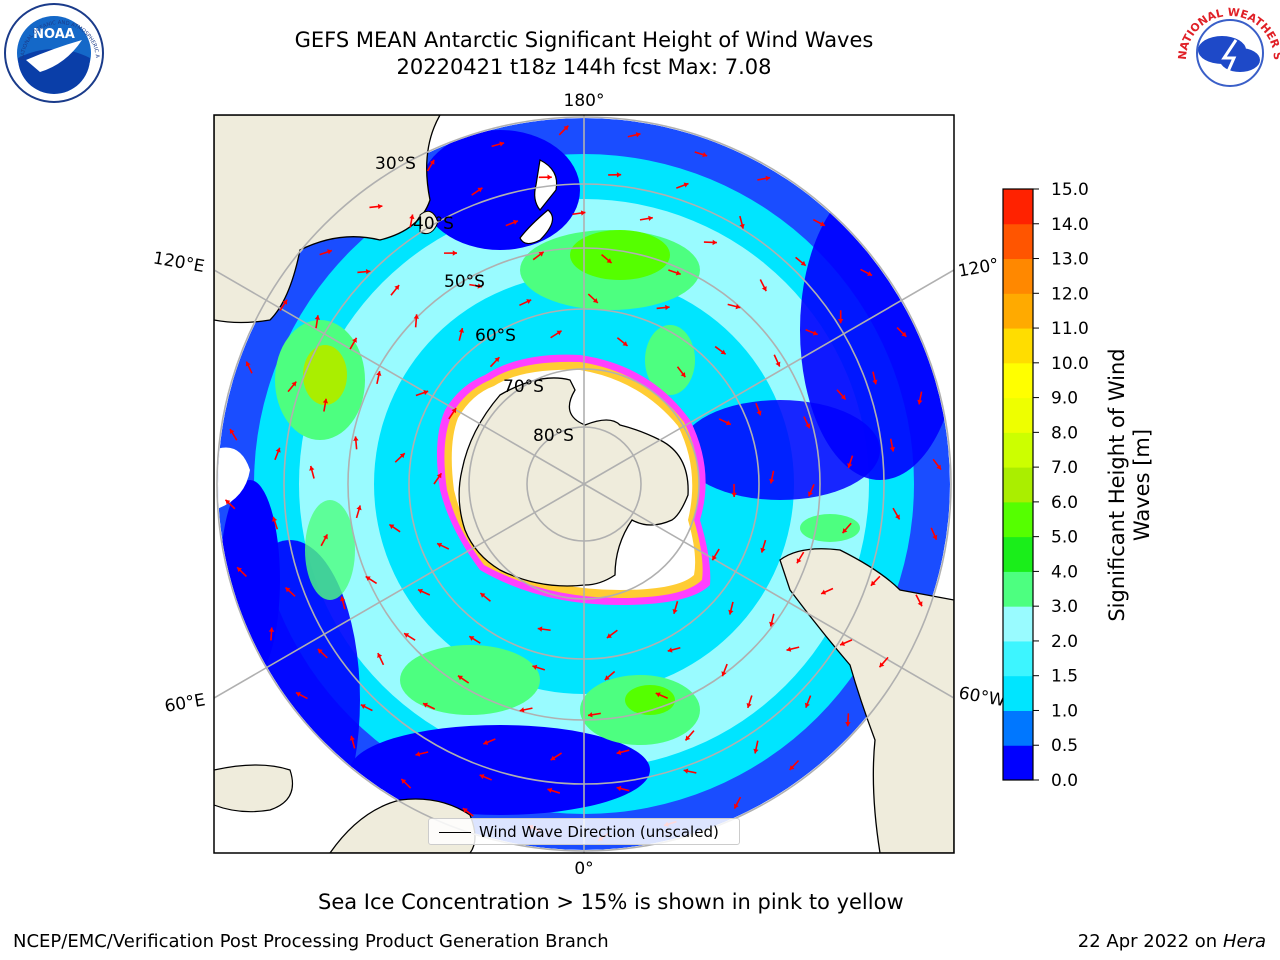  I want to click on colorbar-label: Significant Height of Wind Waves [m], so click(1129, 485).